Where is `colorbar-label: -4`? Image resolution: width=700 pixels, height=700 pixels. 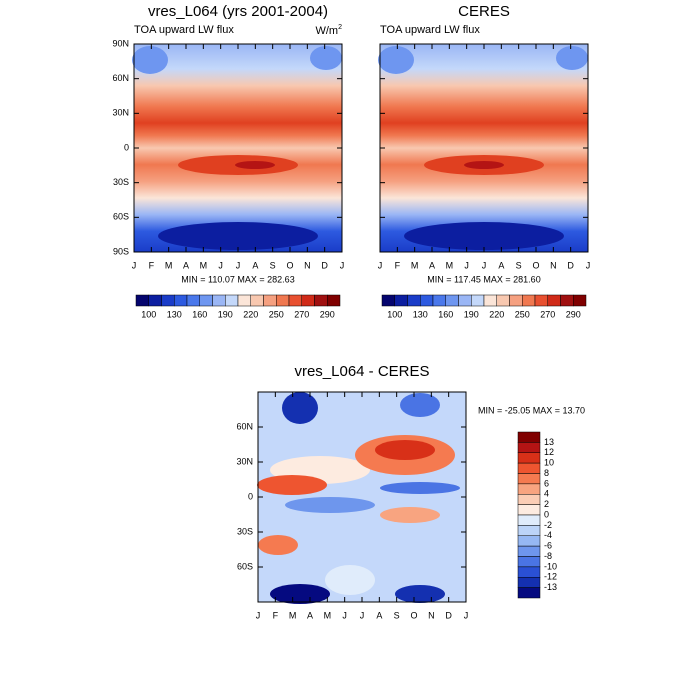 colorbar-label: -4 is located at coordinates (548, 535).